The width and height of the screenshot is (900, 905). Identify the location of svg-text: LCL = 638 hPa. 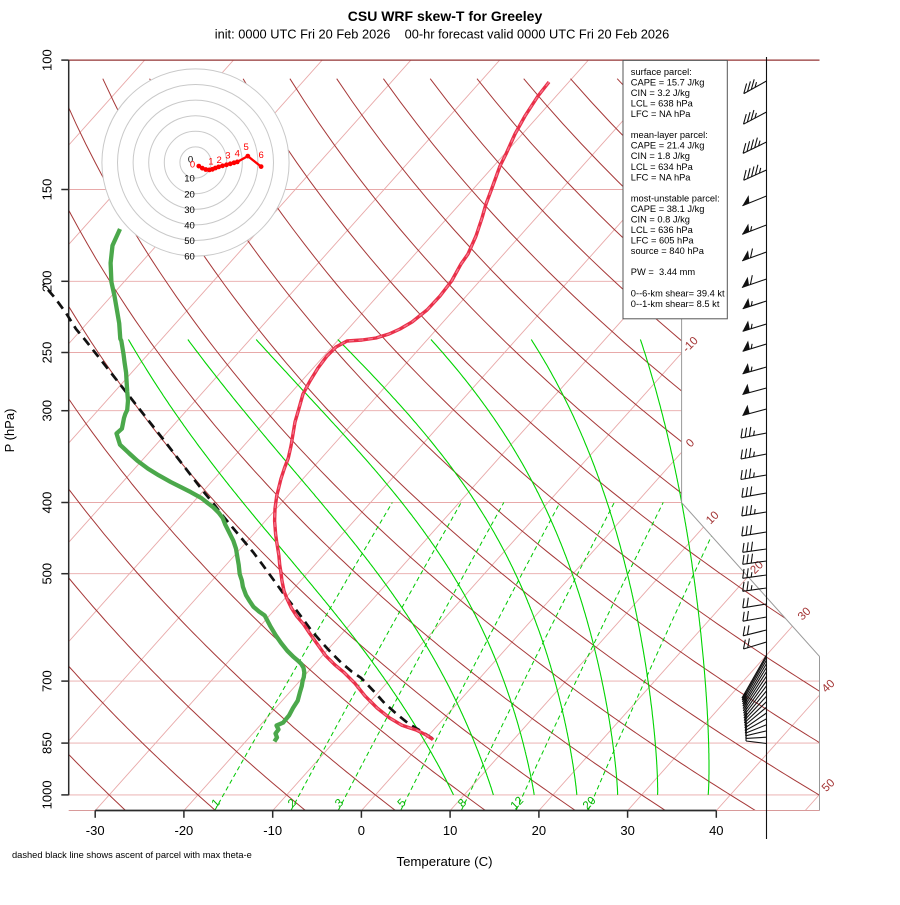
(662, 104).